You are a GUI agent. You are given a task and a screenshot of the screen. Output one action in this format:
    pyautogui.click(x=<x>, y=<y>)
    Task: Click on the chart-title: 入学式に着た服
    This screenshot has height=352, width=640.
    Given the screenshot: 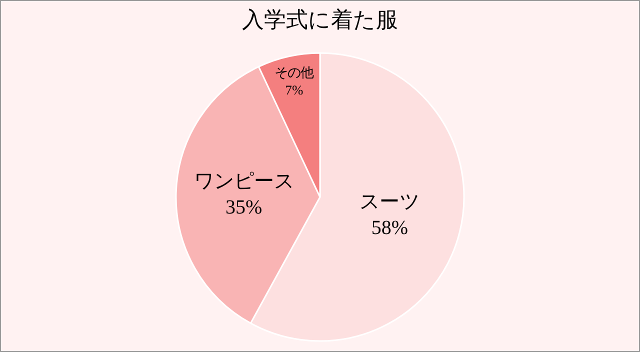 What is the action you would take?
    pyautogui.click(x=320, y=19)
    